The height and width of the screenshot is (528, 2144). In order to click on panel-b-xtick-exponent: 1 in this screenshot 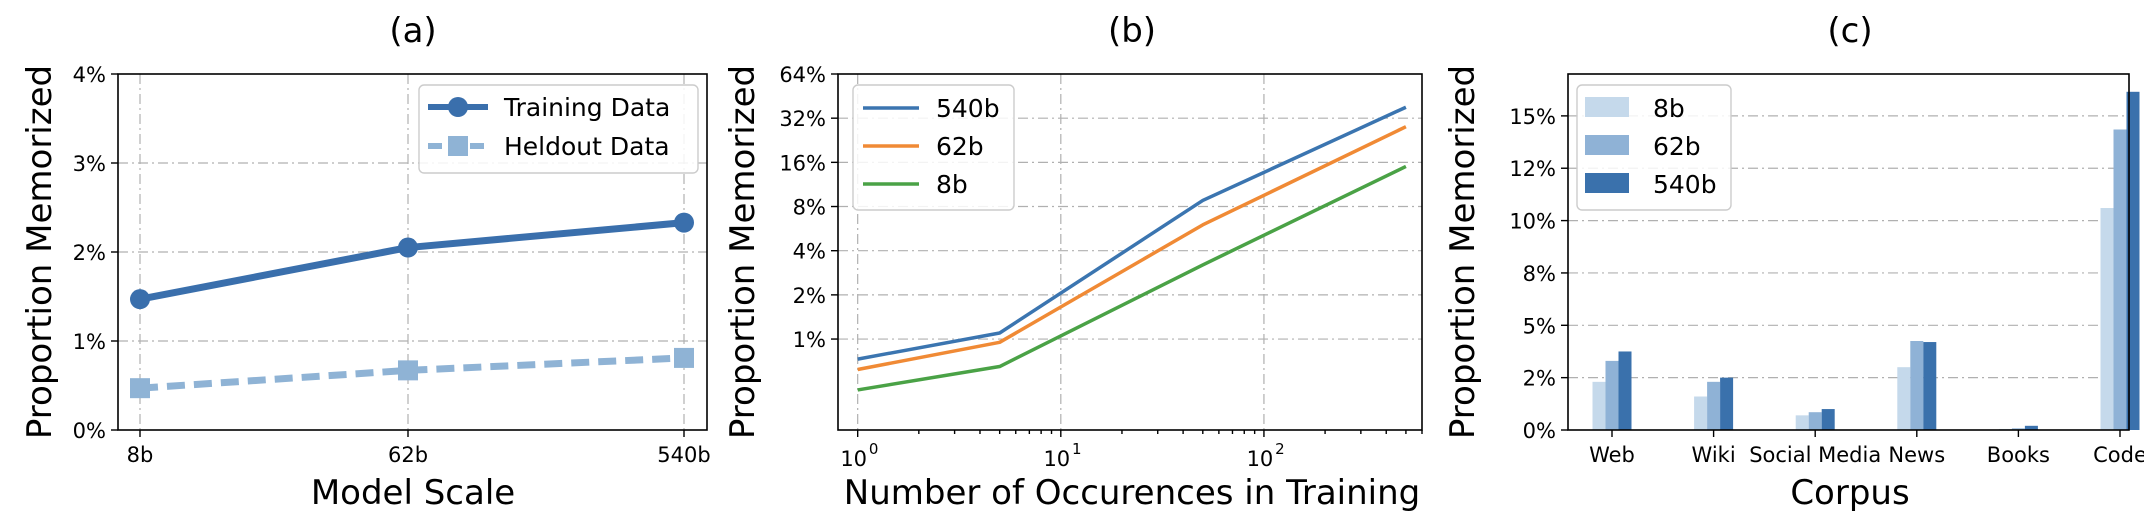, I will do `click(1077, 449)`.